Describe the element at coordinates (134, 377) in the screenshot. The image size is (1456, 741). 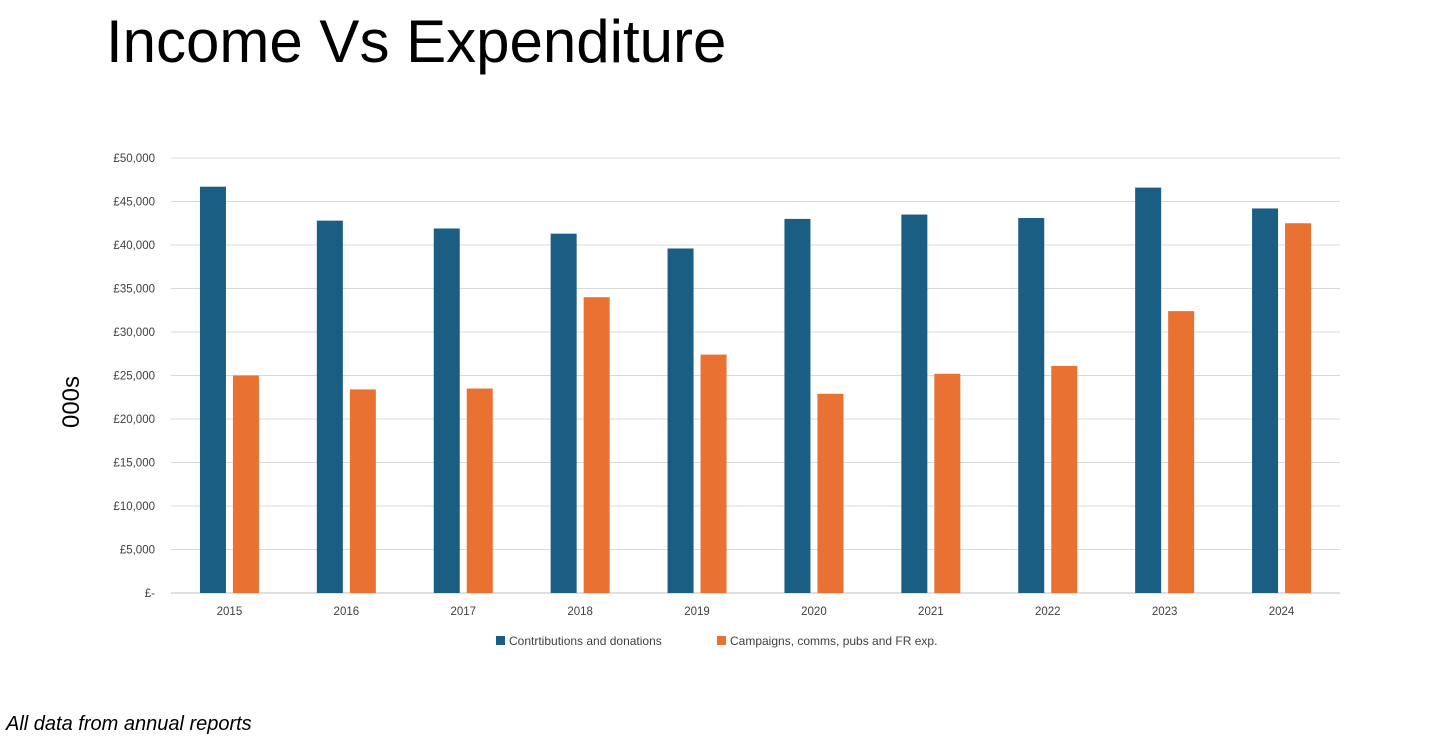
I see `y-tick-label: £25,000` at that location.